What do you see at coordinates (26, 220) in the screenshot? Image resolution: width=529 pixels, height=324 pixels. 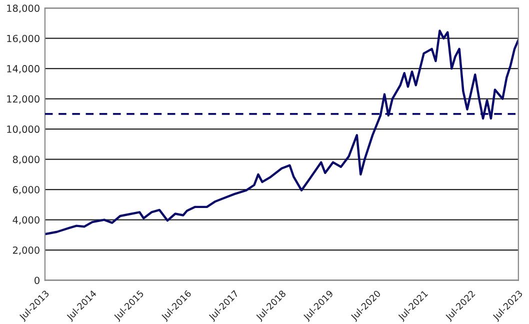 I see `y-tick-label: 4,000` at bounding box center [26, 220].